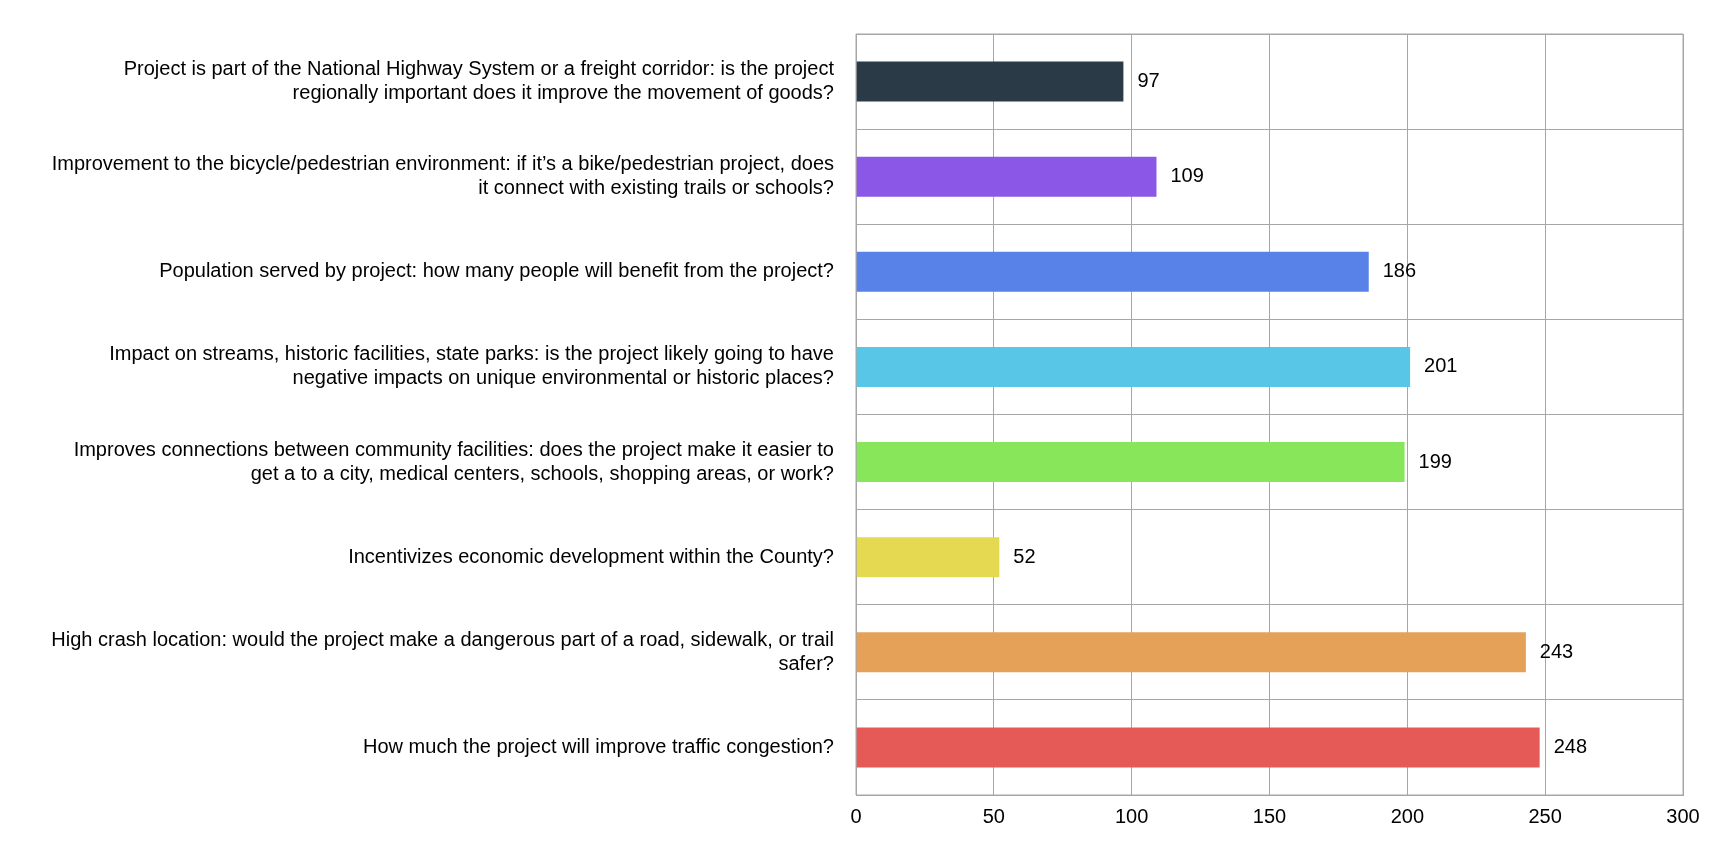  I want to click on y-tick-label: Population served by project: how many people will benefit from the project?, so click(496, 270).